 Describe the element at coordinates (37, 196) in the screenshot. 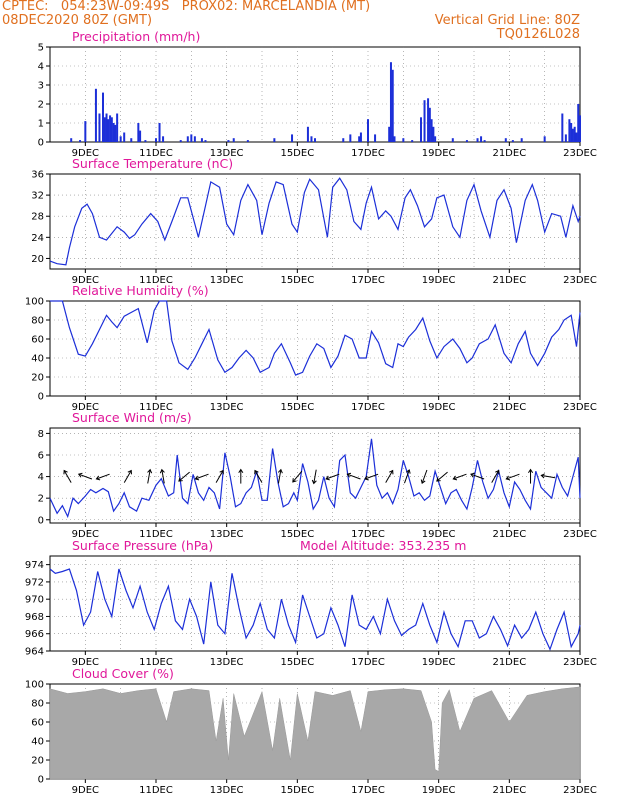

I see `y-tick-label: 32` at that location.